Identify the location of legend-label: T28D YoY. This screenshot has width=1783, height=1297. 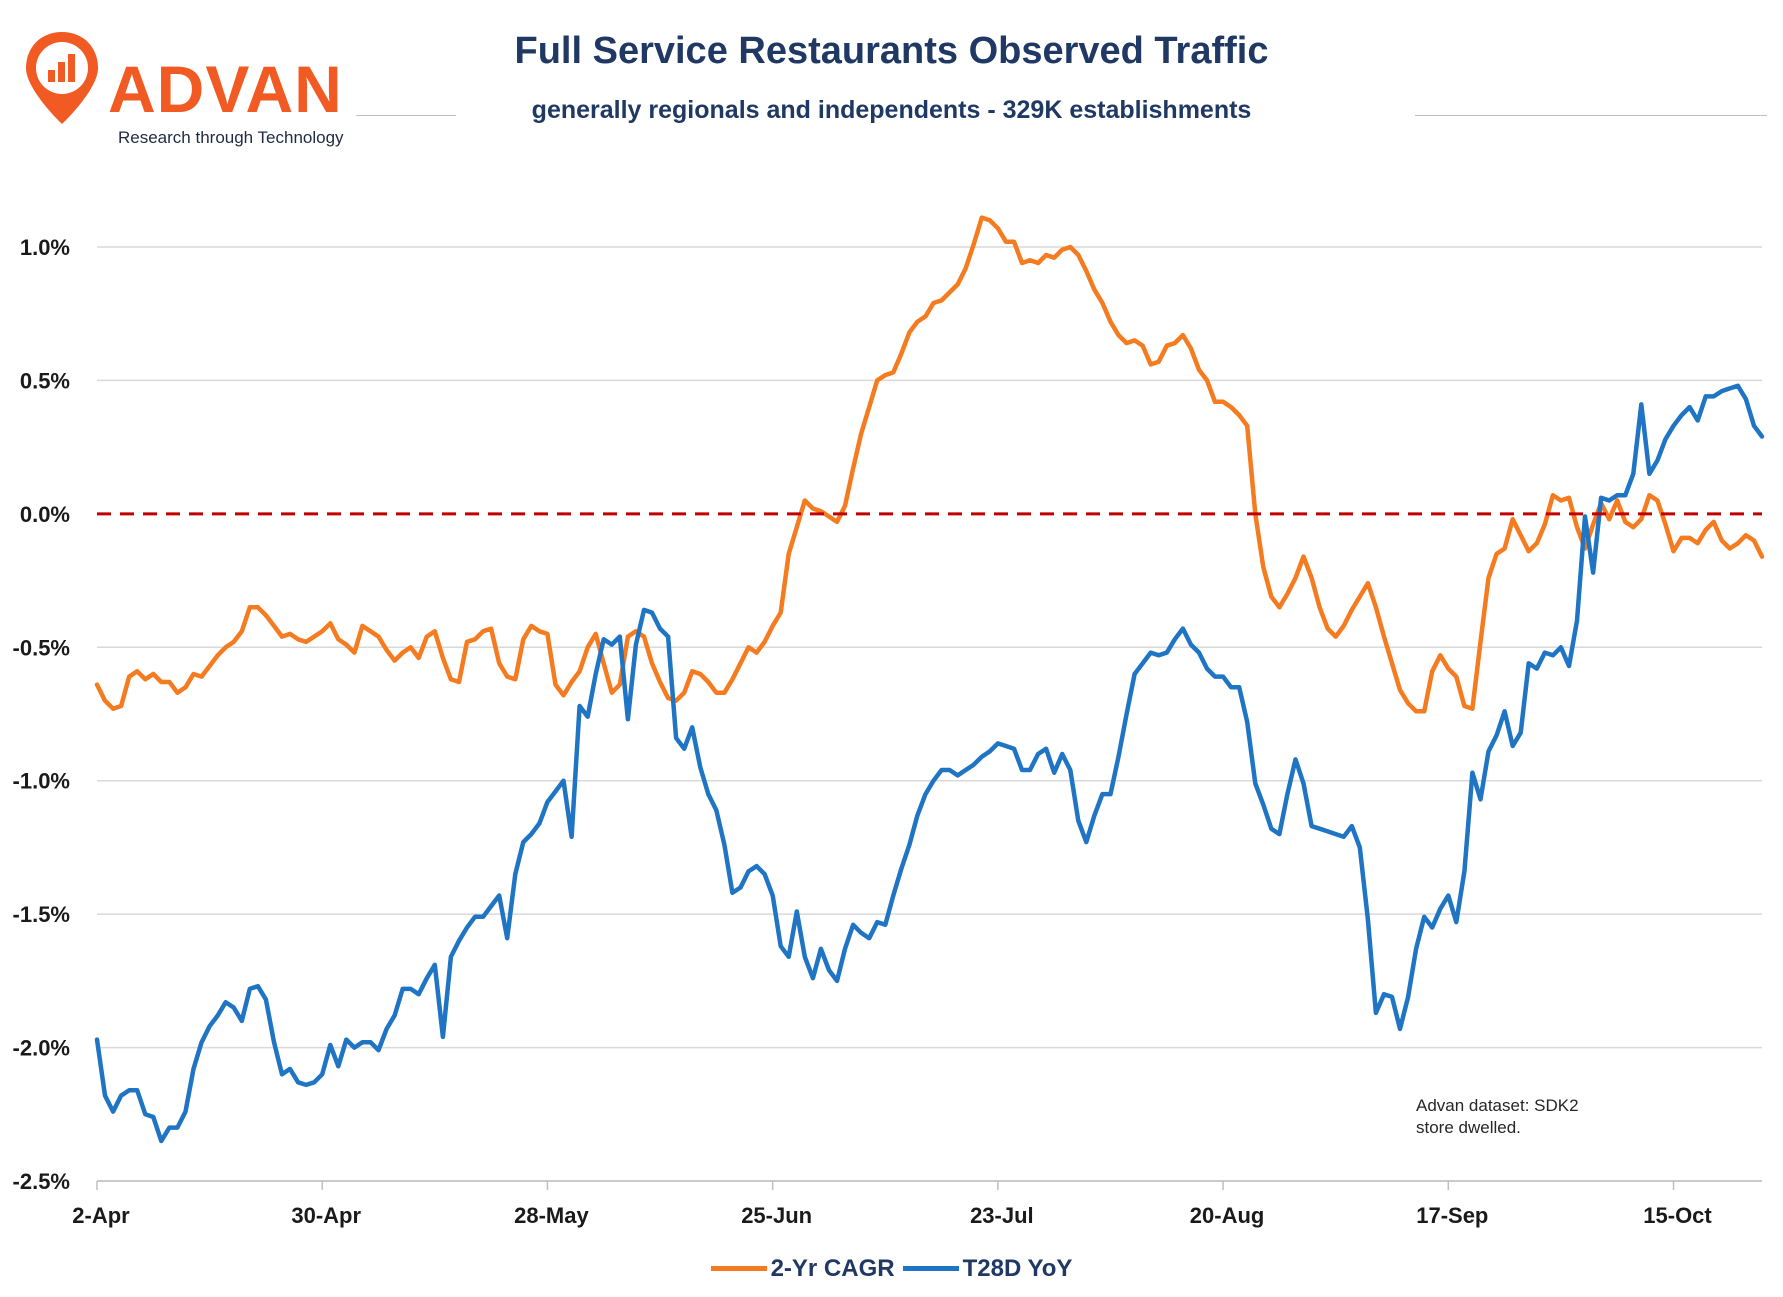
(1017, 1268).